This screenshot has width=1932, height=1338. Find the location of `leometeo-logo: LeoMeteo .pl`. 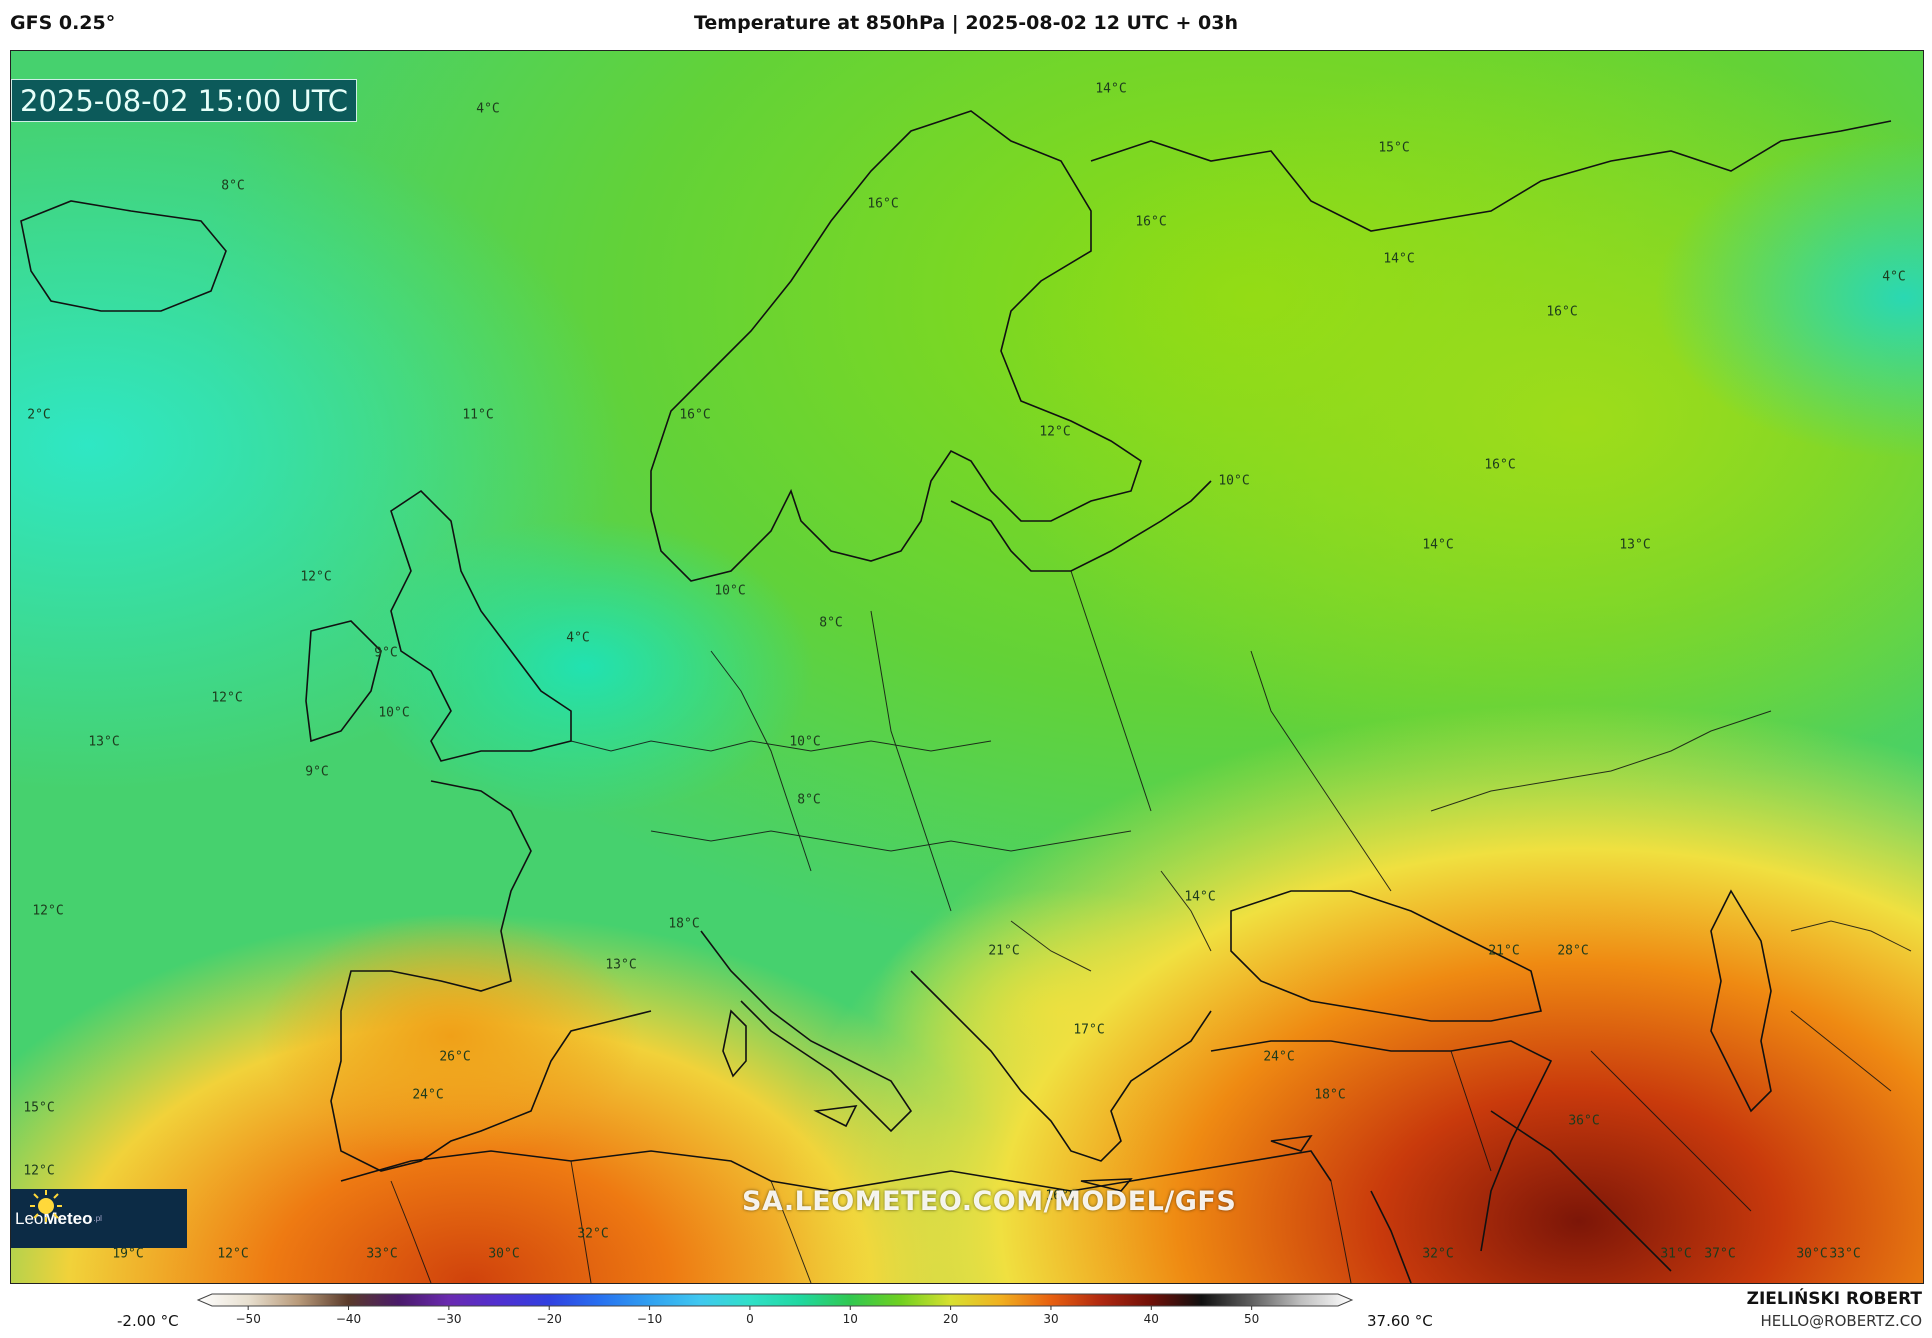

leometeo-logo: LeoMeteo .pl is located at coordinates (99, 1218).